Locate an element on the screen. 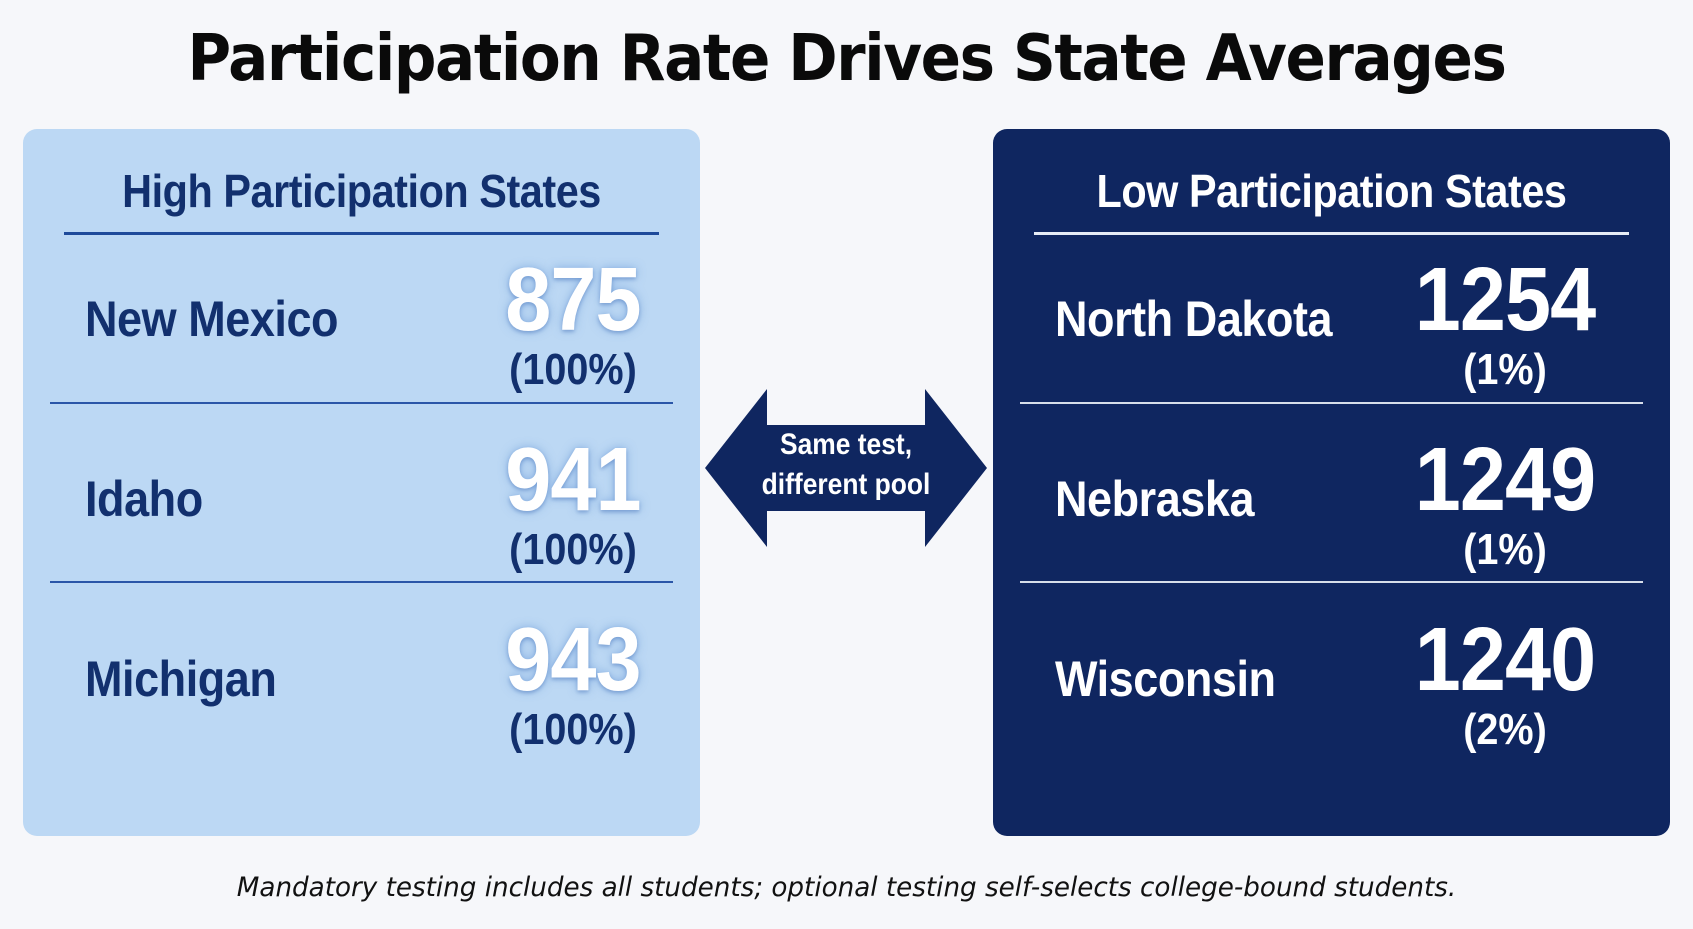 This screenshot has width=1693, height=929. state-name: New Mexico is located at coordinates (212, 319).